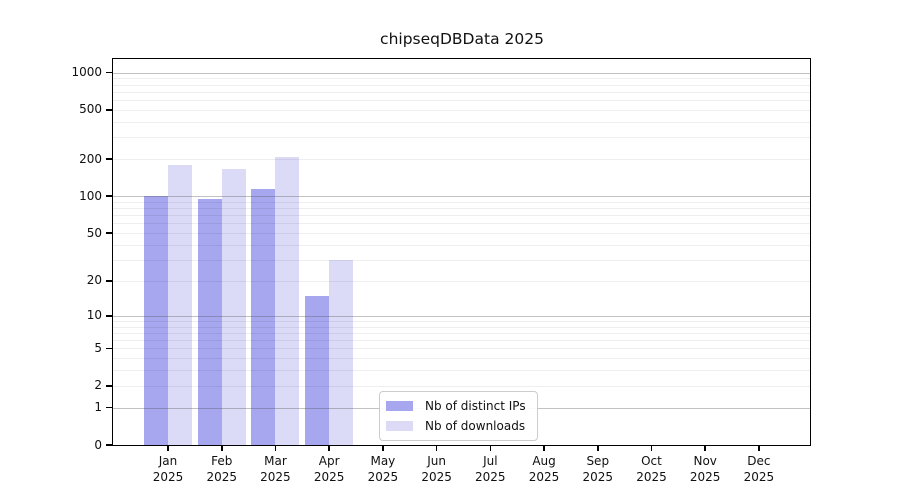  Describe the element at coordinates (329, 448) in the screenshot. I see `x-tick-mark-apr` at that location.